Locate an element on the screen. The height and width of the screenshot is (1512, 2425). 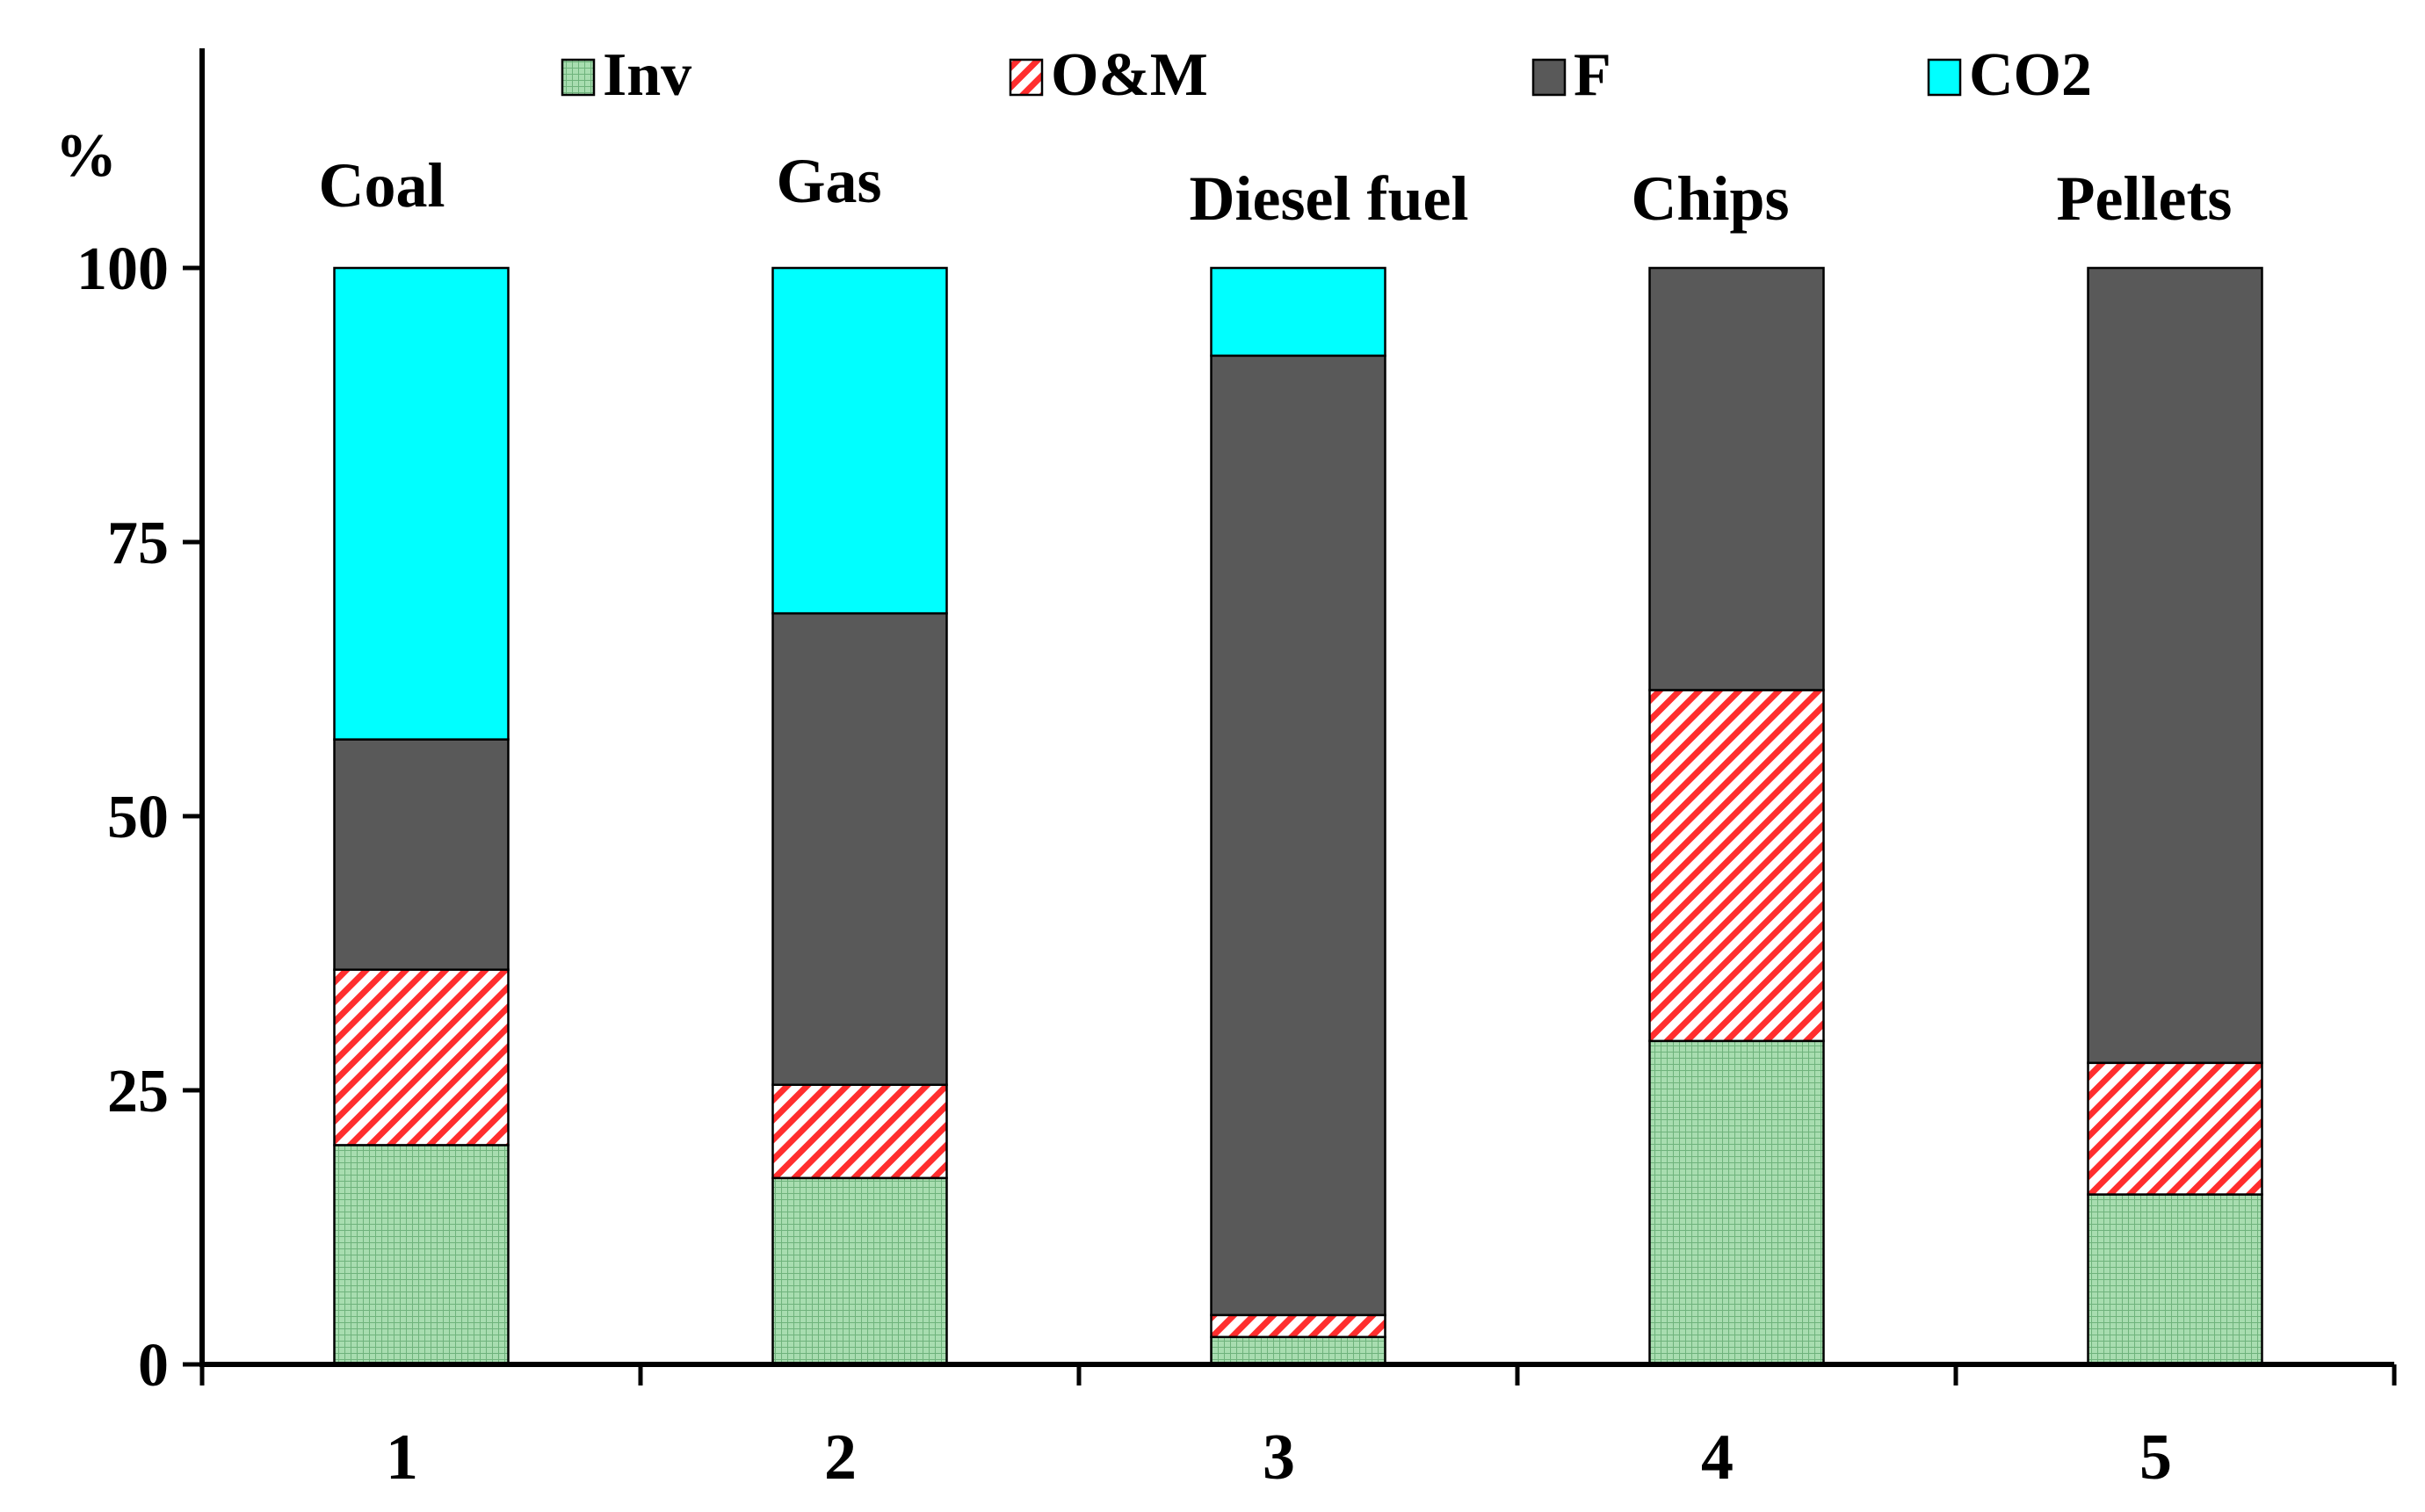
legend-item-o-m: O&M is located at coordinates (1108, 75).